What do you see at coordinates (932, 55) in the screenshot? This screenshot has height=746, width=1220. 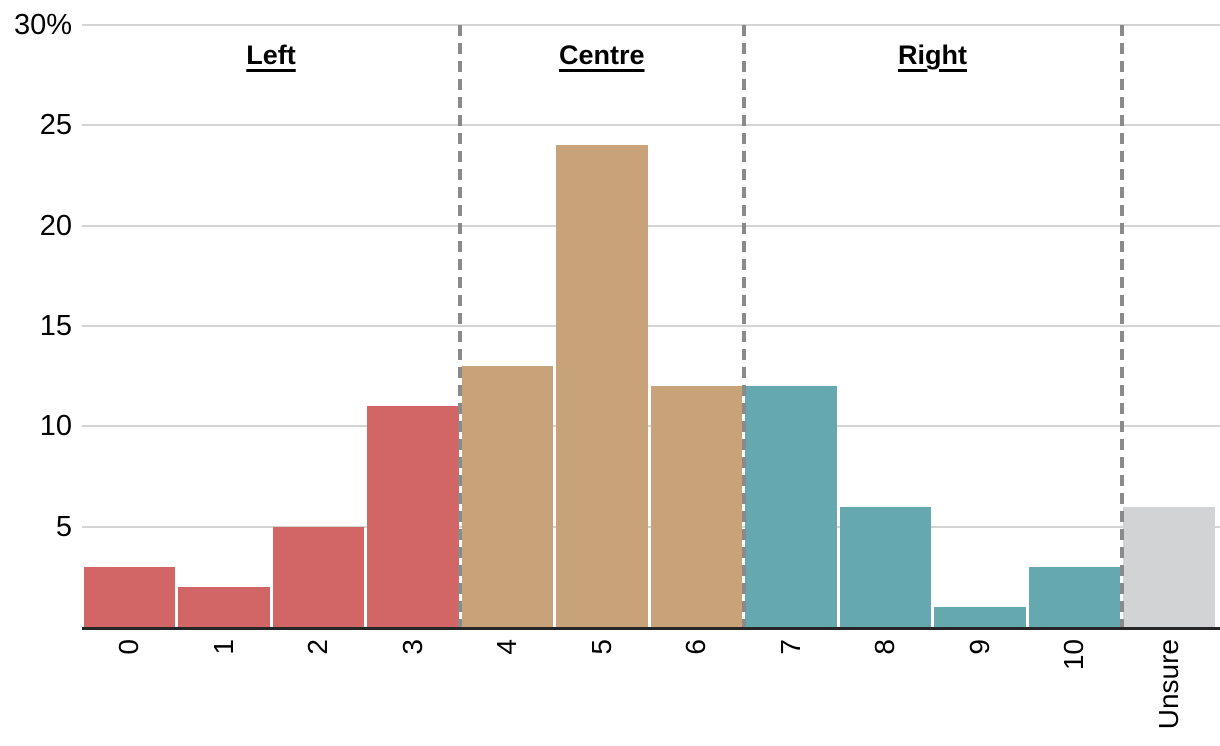 I see `section-label-right: Right` at bounding box center [932, 55].